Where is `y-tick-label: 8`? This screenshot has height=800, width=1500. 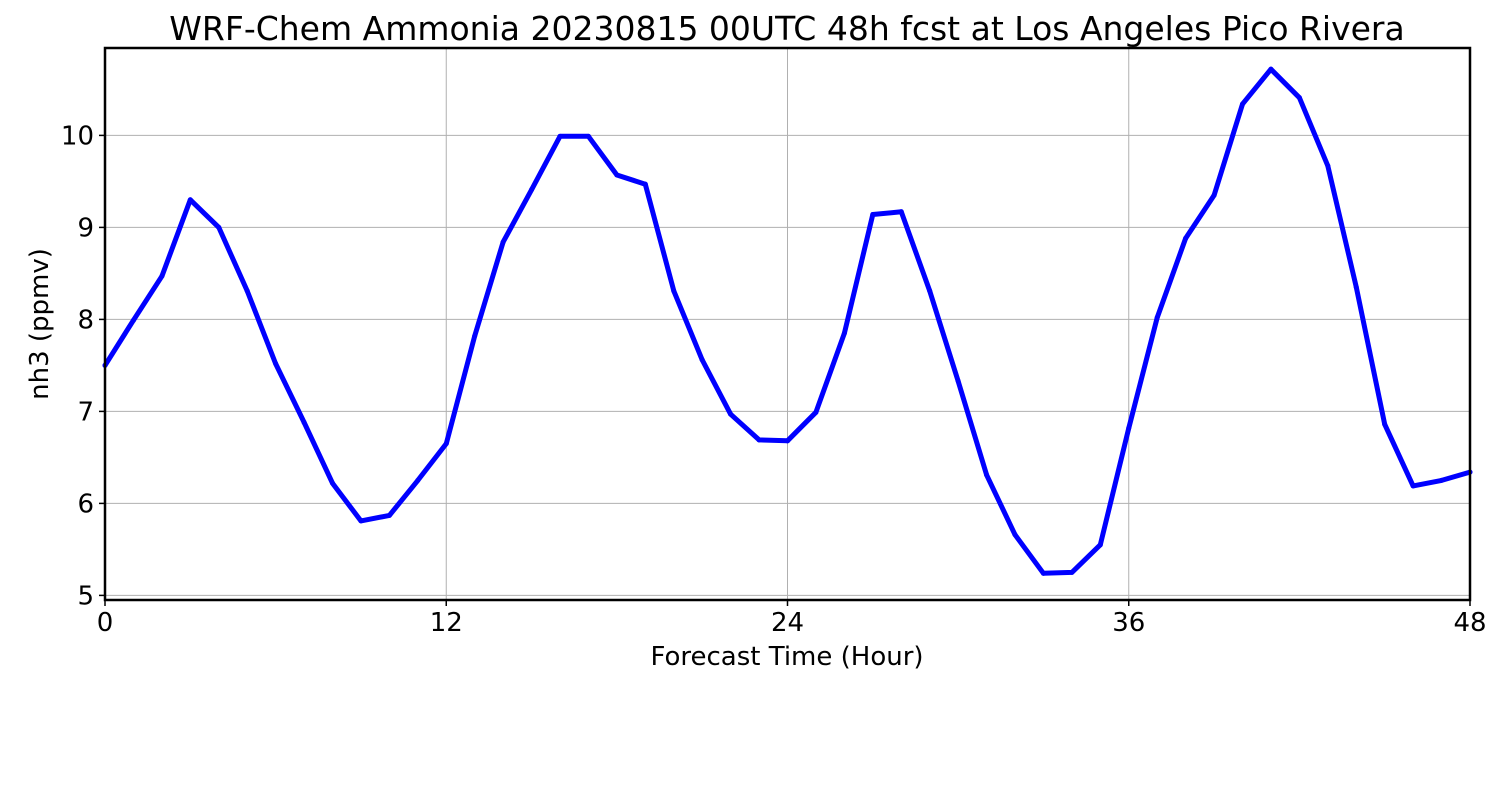 y-tick-label: 8 is located at coordinates (85, 320).